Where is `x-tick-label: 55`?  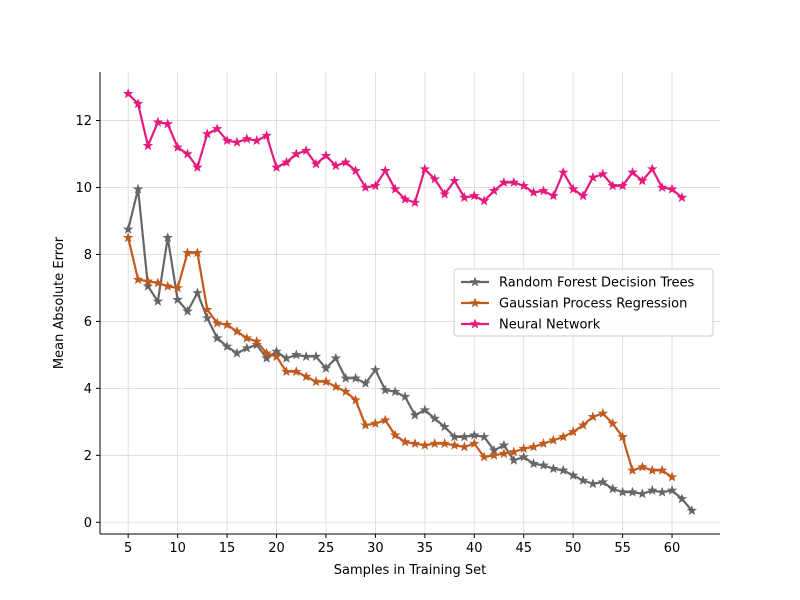
x-tick-label: 55 is located at coordinates (622, 548).